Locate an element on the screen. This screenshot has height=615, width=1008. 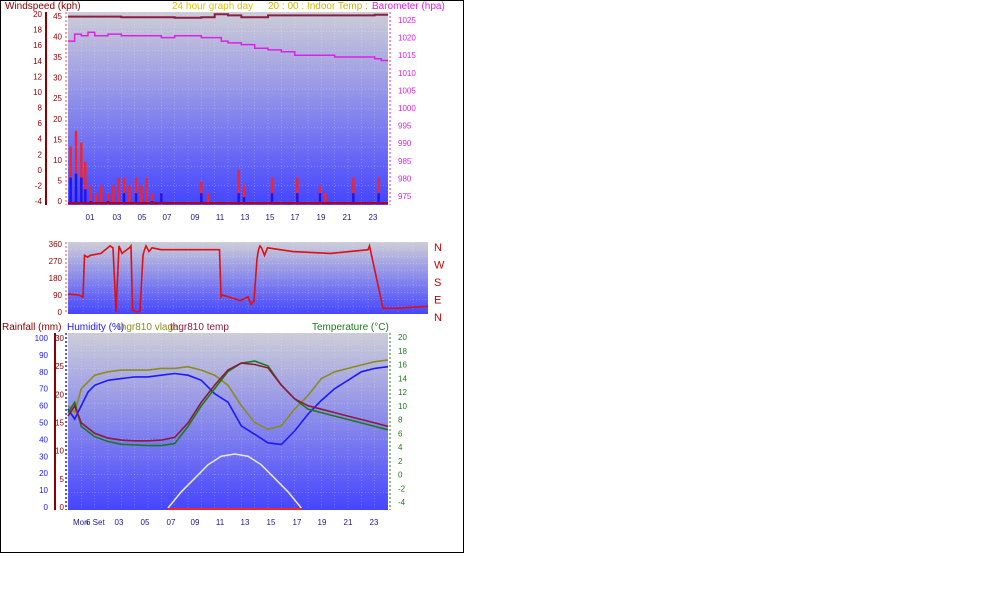
hour-label: 15 is located at coordinates (270, 217).